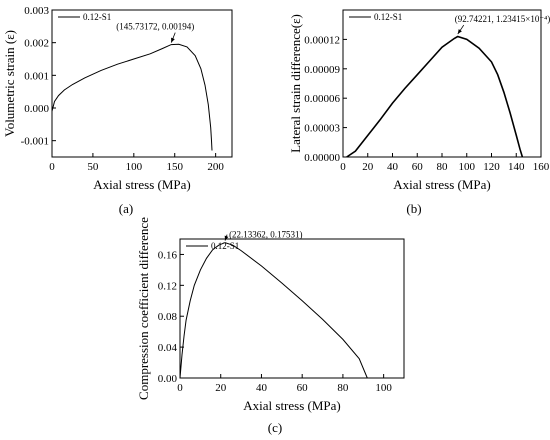 The image size is (550, 440). What do you see at coordinates (322, 40) in the screenshot?
I see `y-tick-label: 0.00012` at bounding box center [322, 40].